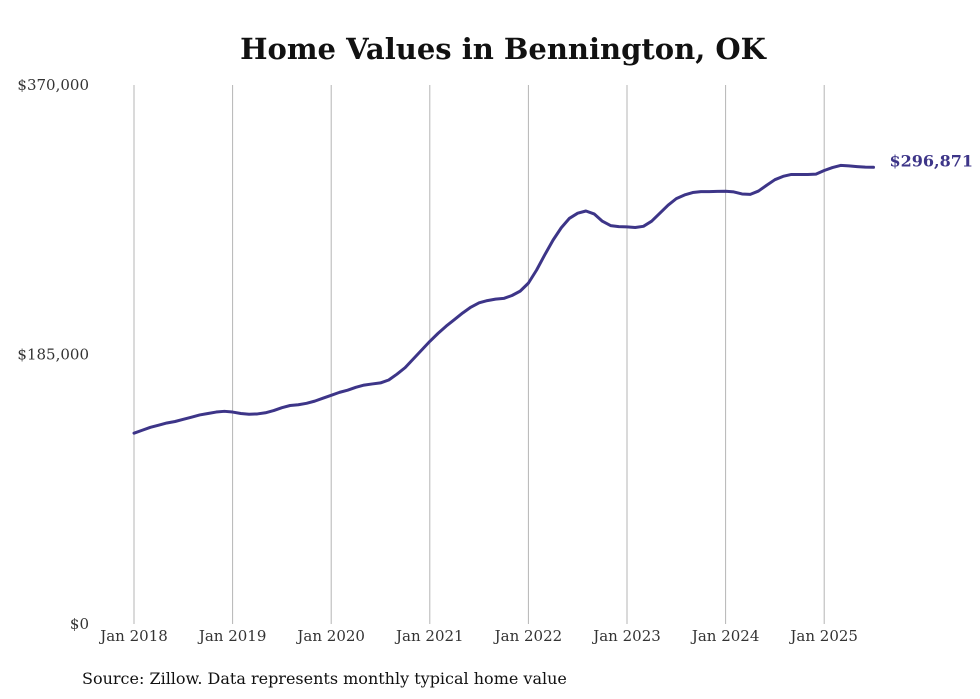 This screenshot has width=980, height=699. I want to click on y-tick-label: $185,000, so click(53, 355).